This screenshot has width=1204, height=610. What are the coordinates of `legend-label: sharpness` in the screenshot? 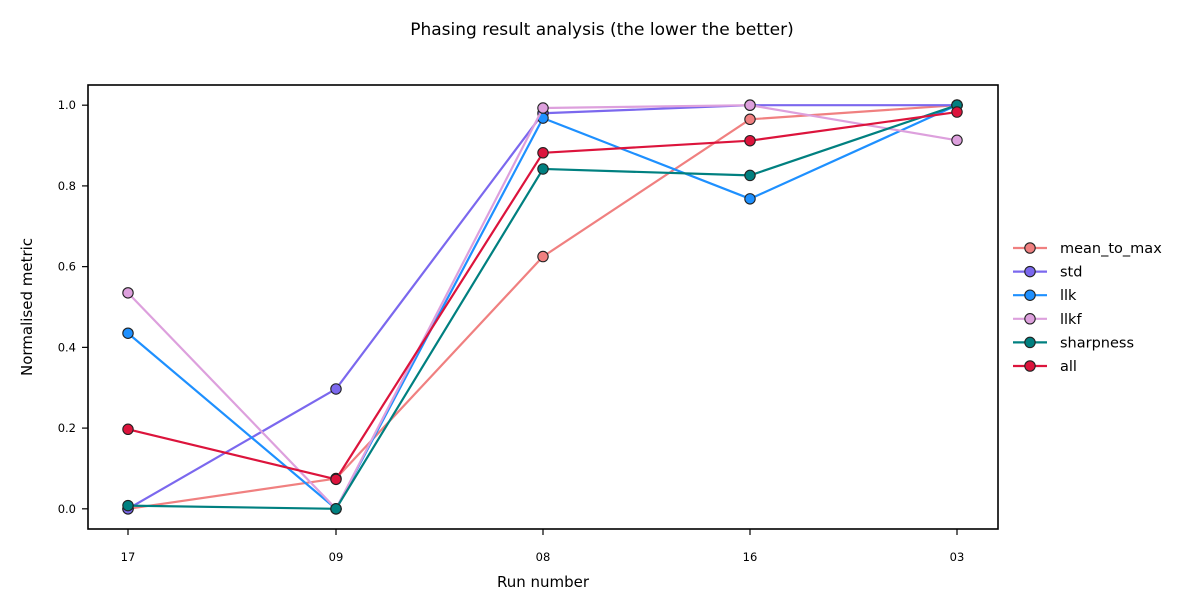 It's located at (1097, 343).